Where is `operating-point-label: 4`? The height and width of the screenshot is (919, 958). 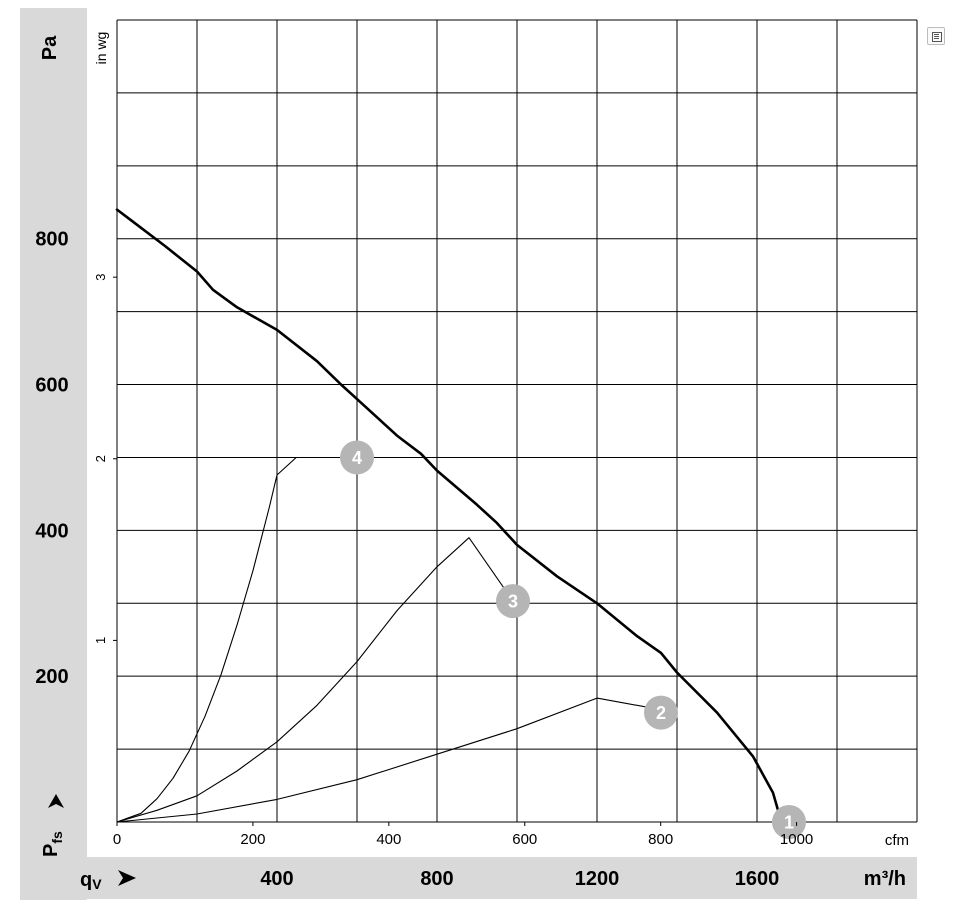 operating-point-label: 4 is located at coordinates (357, 458).